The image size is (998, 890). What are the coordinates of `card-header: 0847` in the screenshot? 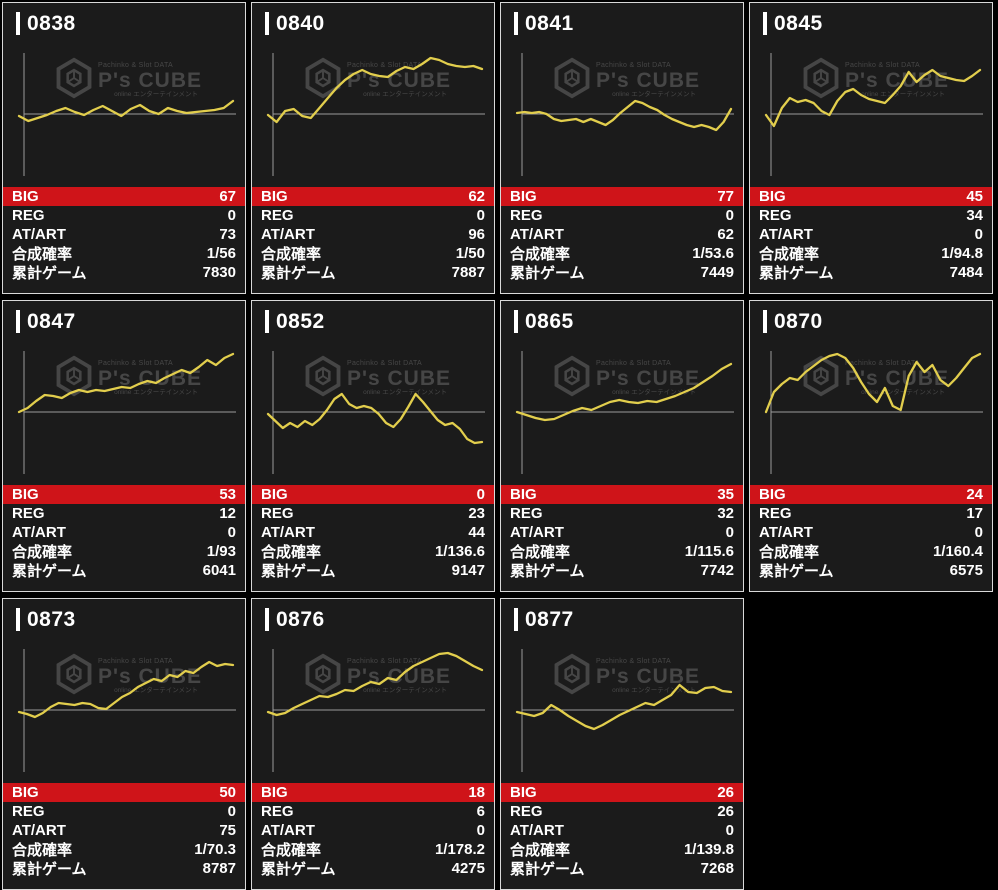 It's located at (46, 321).